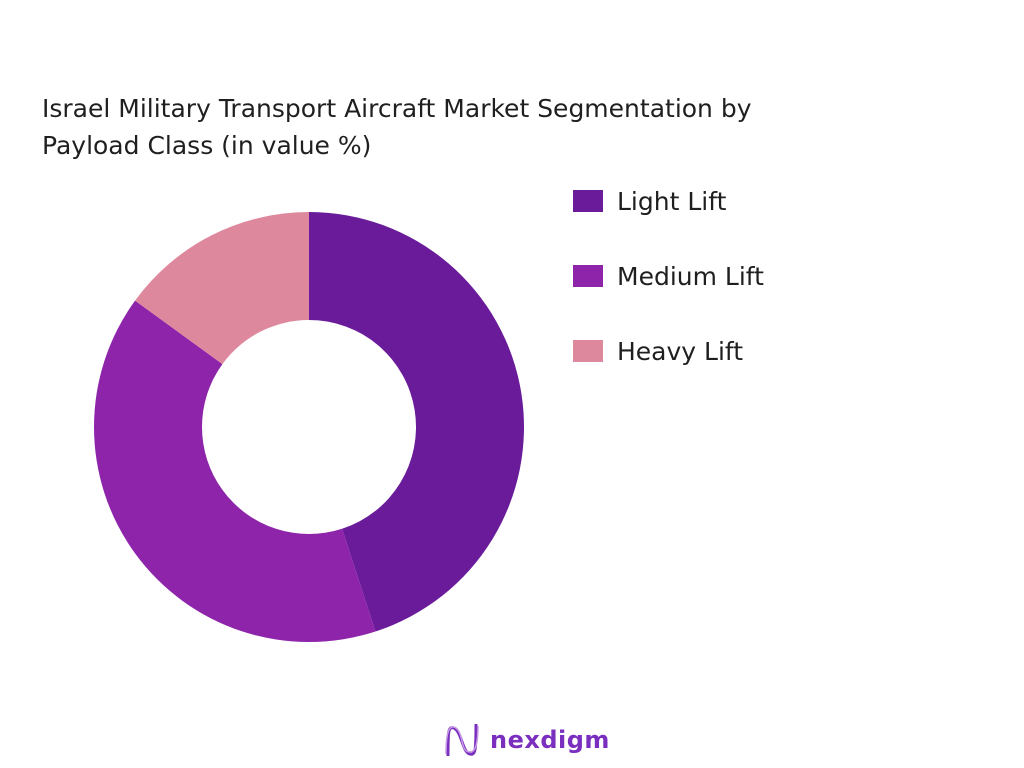 Image resolution: width=1024 pixels, height=768 pixels. I want to click on legend-label: Heavy Lift, so click(680, 351).